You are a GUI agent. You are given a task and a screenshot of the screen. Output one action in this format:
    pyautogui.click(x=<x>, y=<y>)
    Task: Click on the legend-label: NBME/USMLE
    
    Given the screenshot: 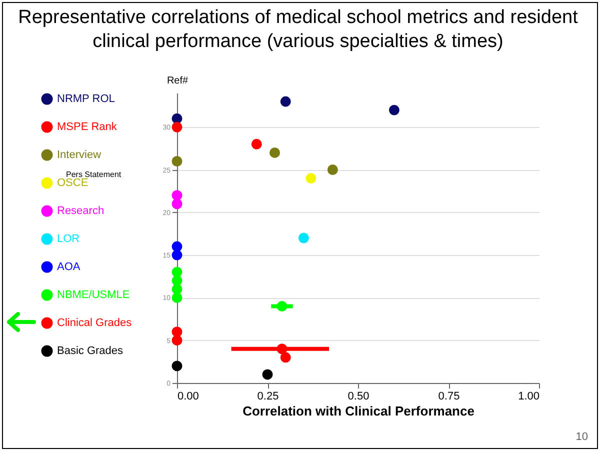 What is the action you would take?
    pyautogui.click(x=93, y=295)
    